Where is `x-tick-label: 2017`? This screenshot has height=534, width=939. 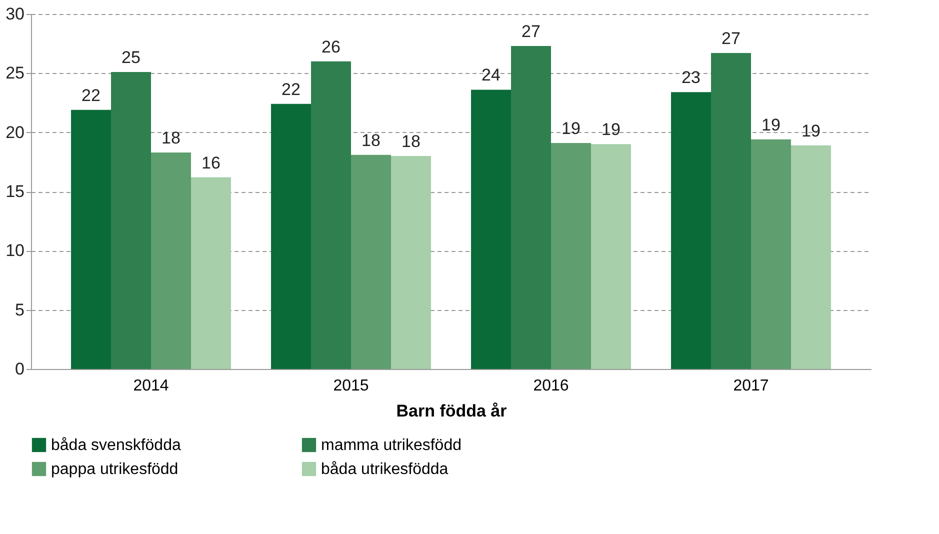 x-tick-label: 2017 is located at coordinates (751, 386).